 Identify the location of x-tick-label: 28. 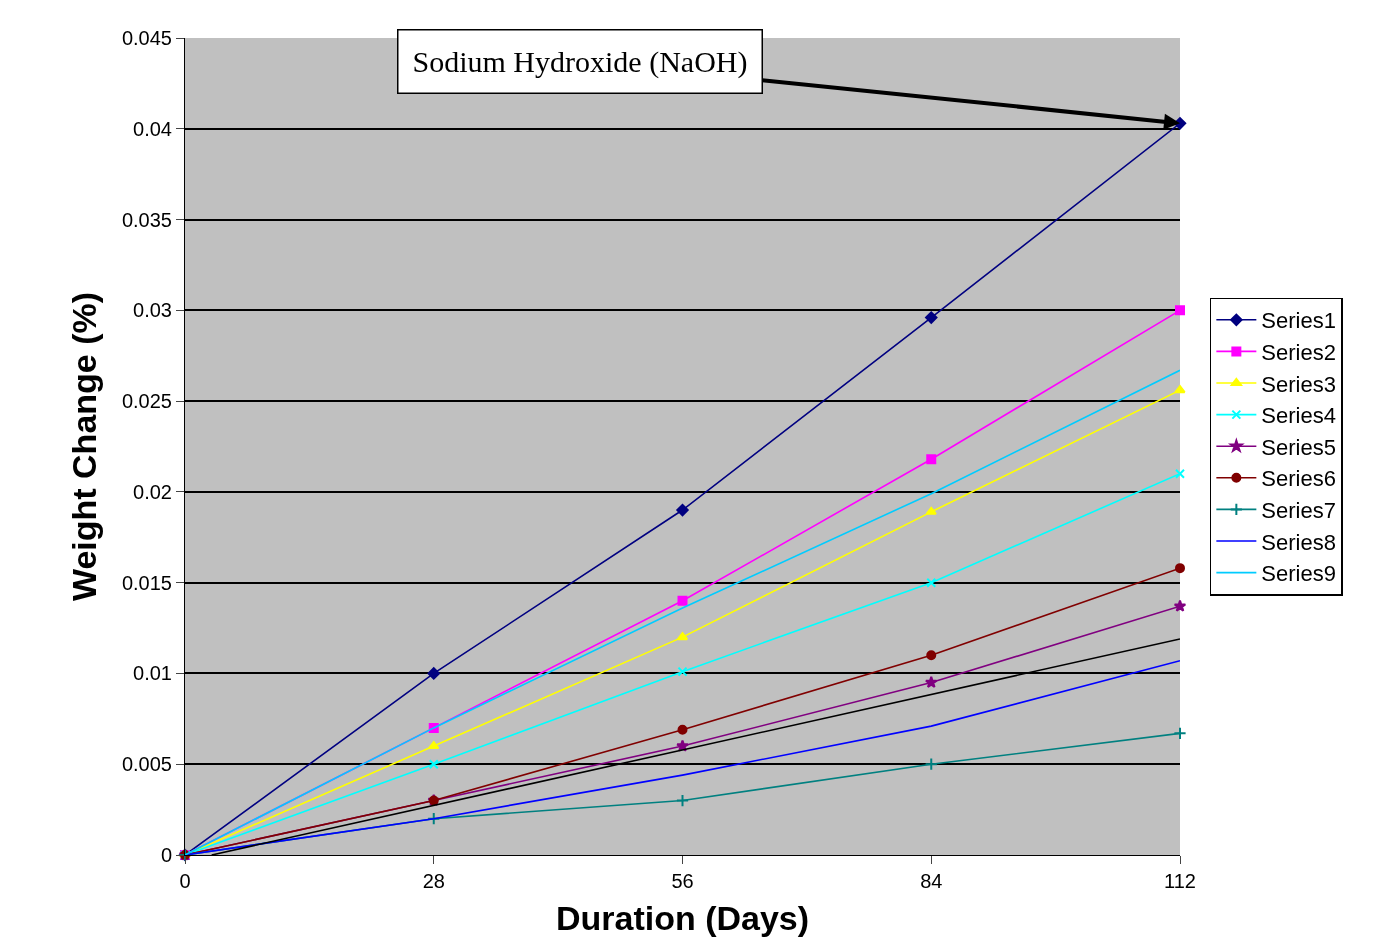
(433, 881).